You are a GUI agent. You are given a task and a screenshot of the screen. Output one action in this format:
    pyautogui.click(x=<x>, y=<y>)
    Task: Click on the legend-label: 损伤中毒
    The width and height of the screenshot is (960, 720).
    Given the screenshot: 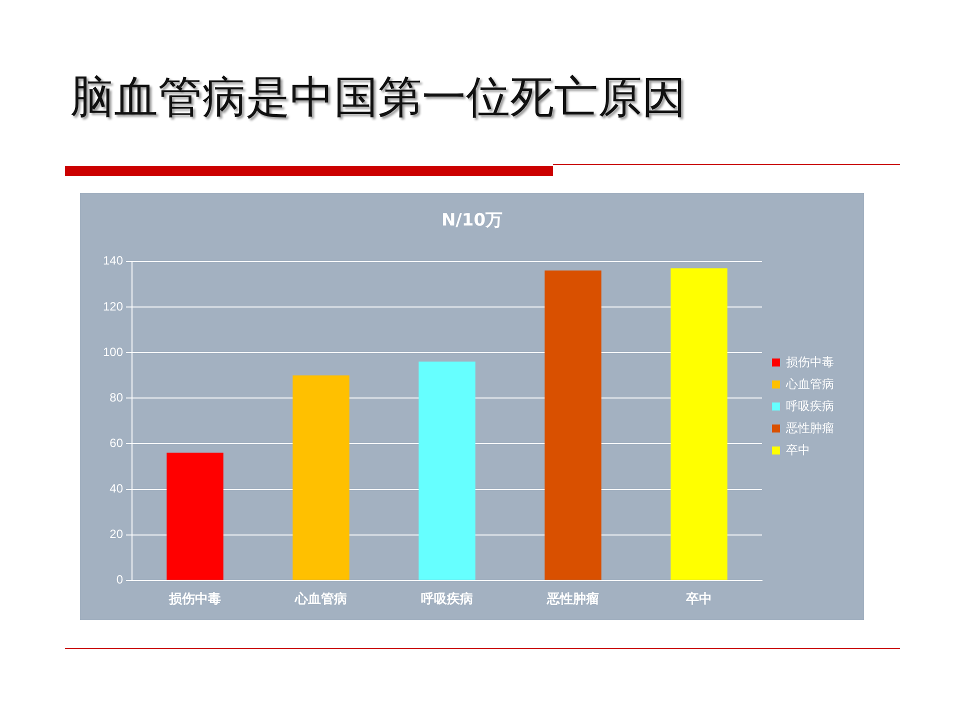 What is the action you would take?
    pyautogui.click(x=810, y=361)
    